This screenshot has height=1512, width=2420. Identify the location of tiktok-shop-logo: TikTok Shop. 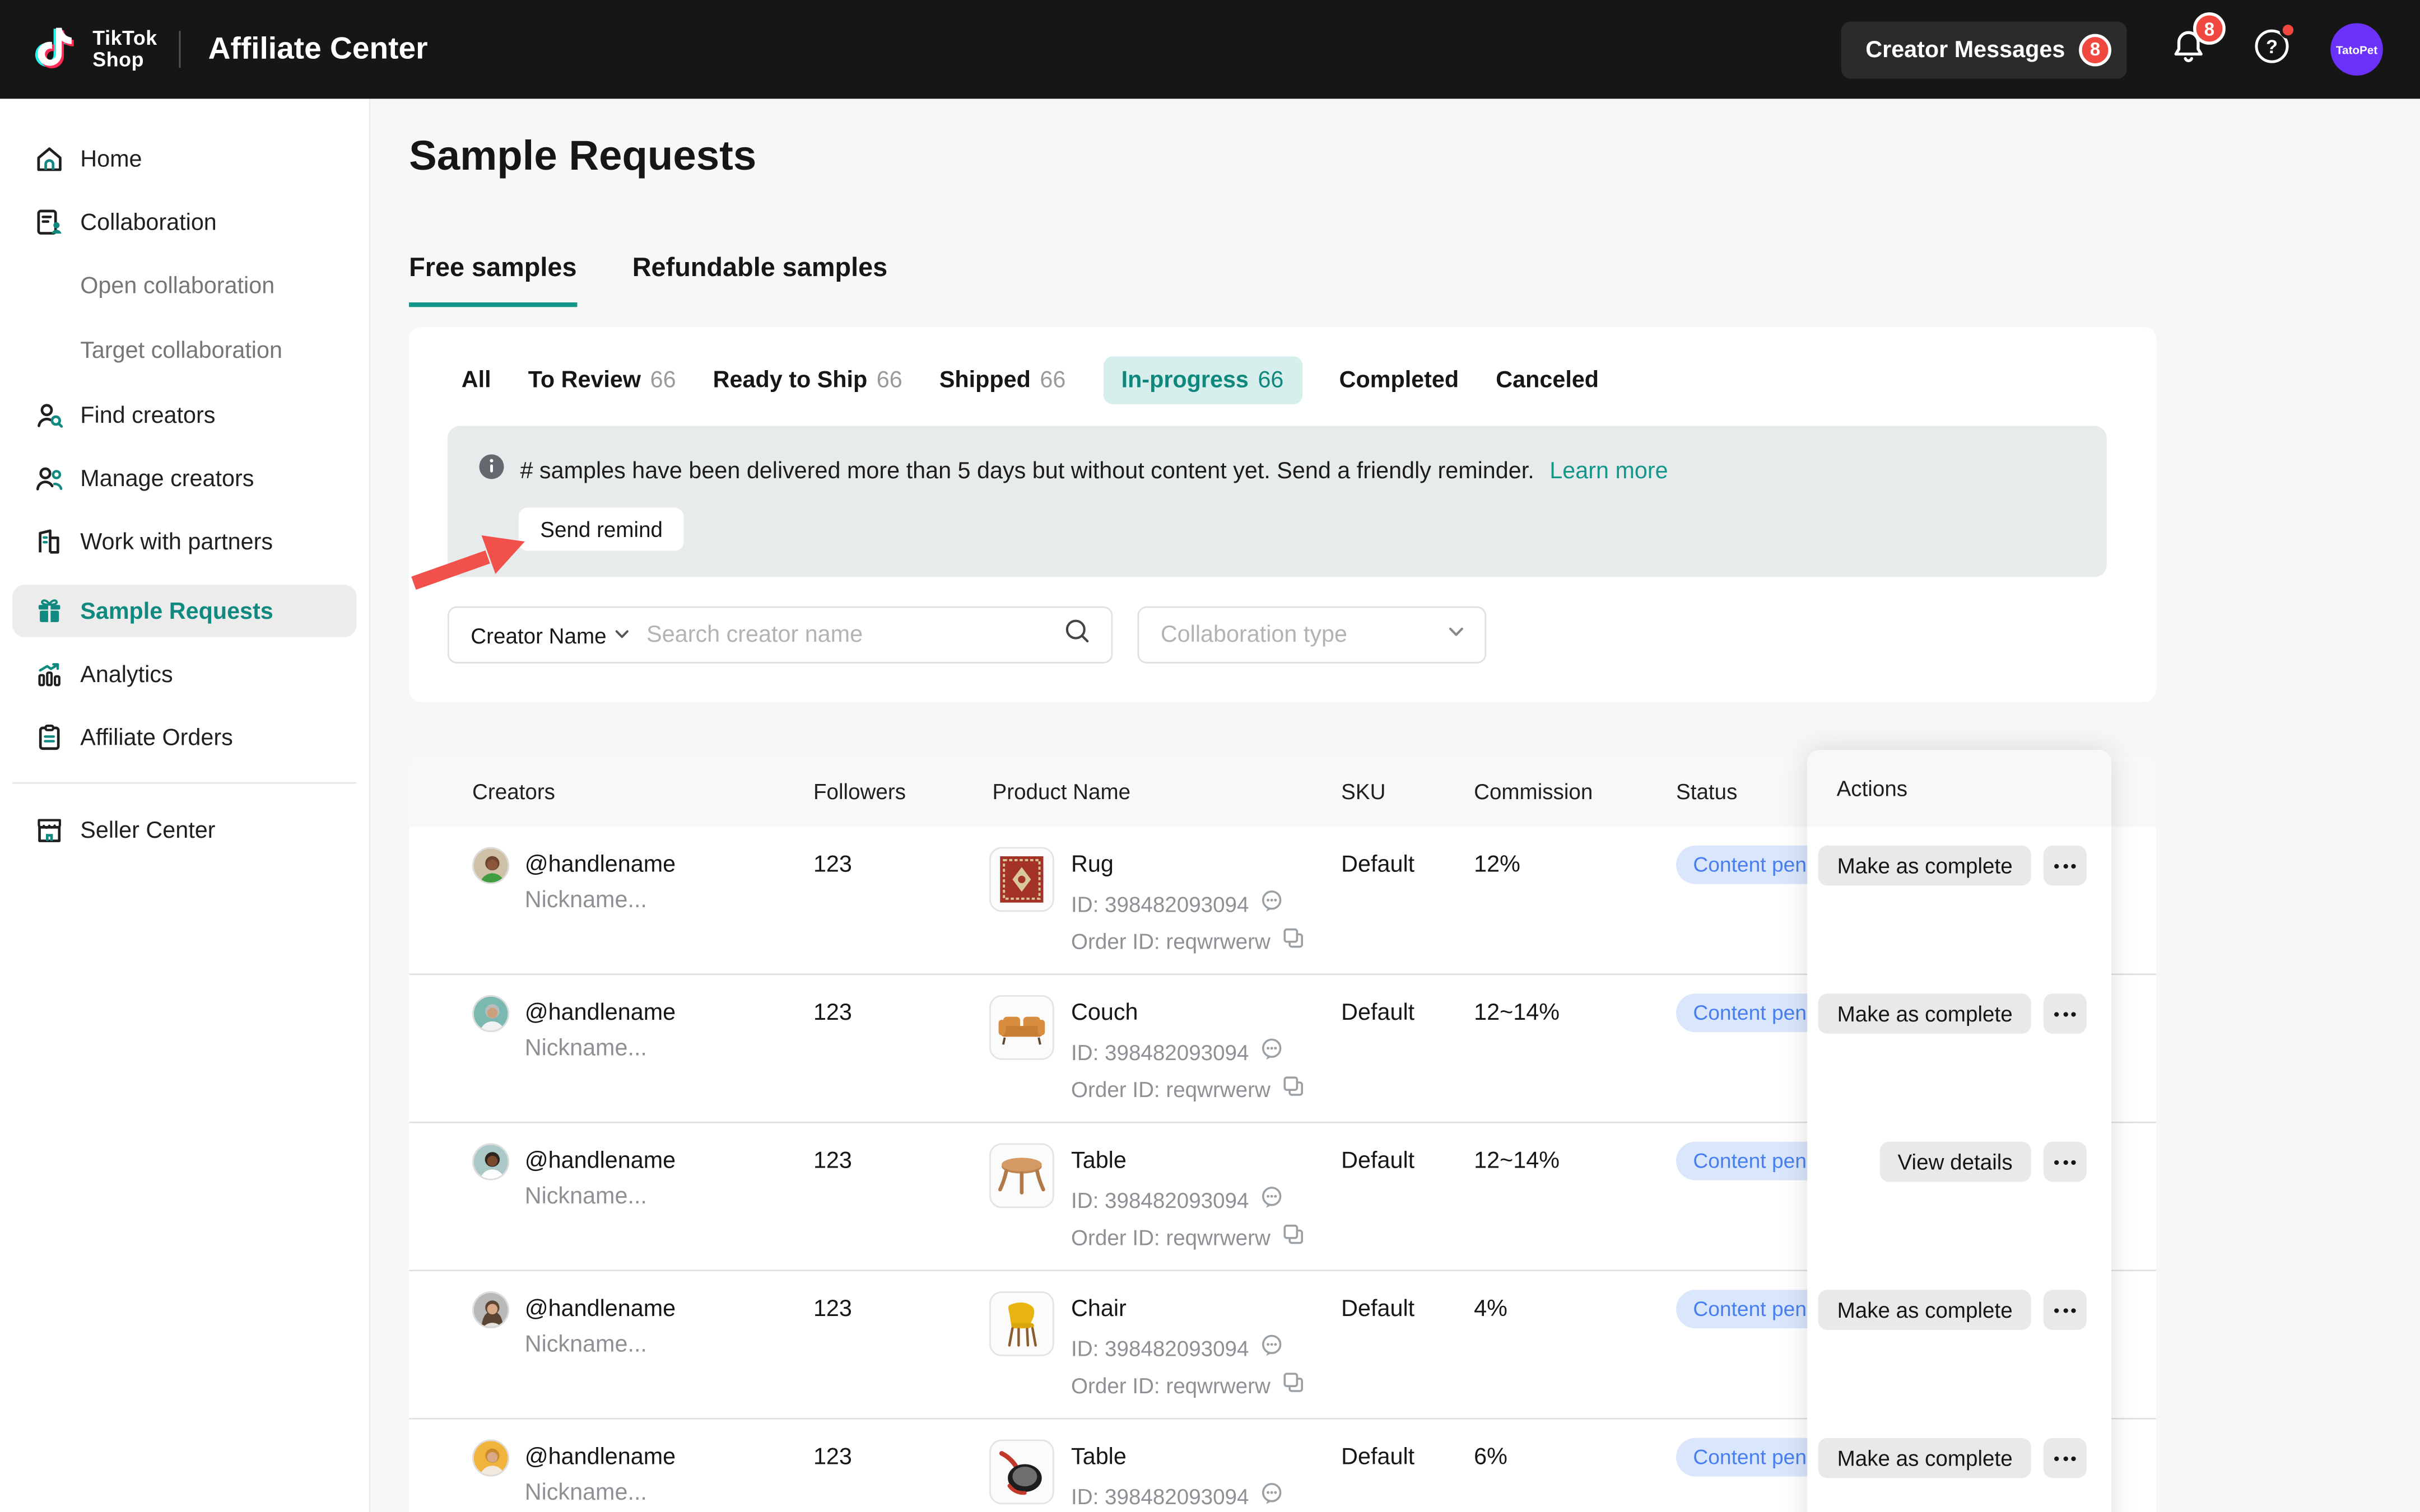
(96, 50).